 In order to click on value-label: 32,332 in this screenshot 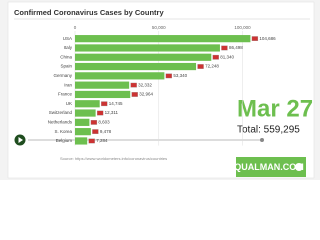, I will do `click(145, 84)`.